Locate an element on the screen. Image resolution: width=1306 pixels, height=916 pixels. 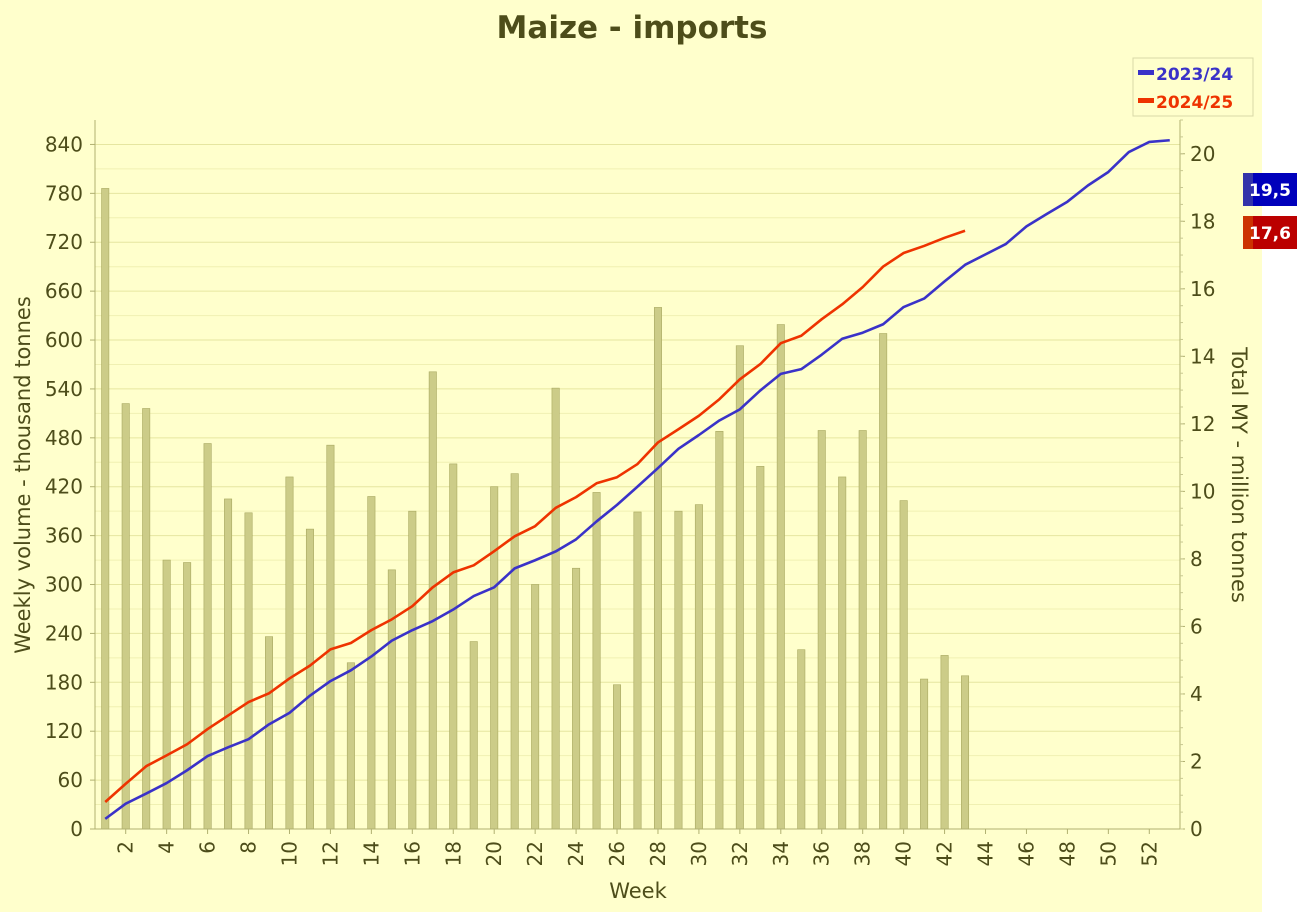
x-tick-label: 40 is located at coordinates (904, 853).